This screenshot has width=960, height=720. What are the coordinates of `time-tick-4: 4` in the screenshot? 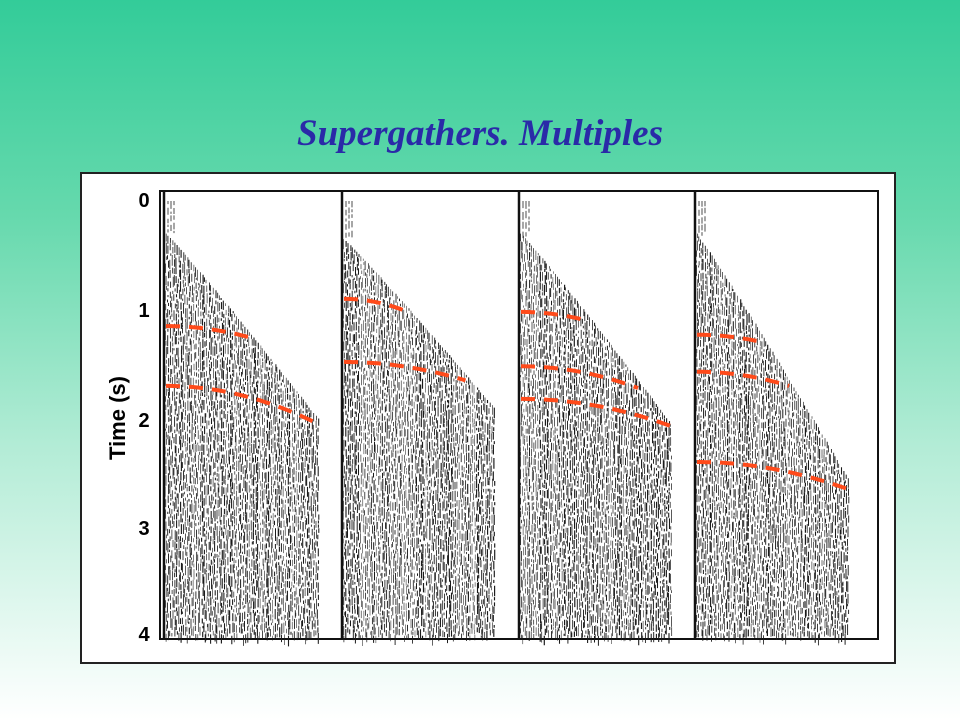 It's located at (144, 635).